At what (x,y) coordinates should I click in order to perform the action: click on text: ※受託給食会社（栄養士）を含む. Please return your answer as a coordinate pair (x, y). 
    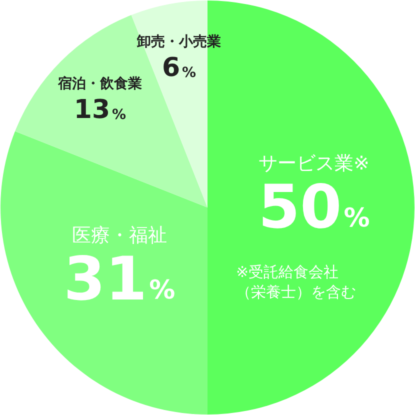
    Looking at the image, I should click on (296, 282).